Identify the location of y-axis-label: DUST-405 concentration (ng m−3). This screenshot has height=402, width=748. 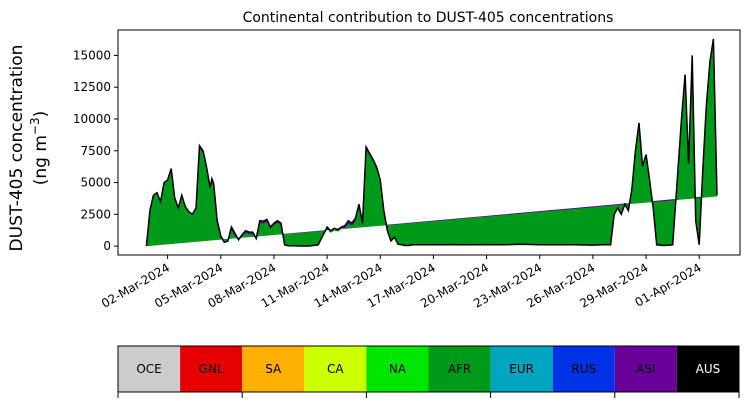
(29, 148).